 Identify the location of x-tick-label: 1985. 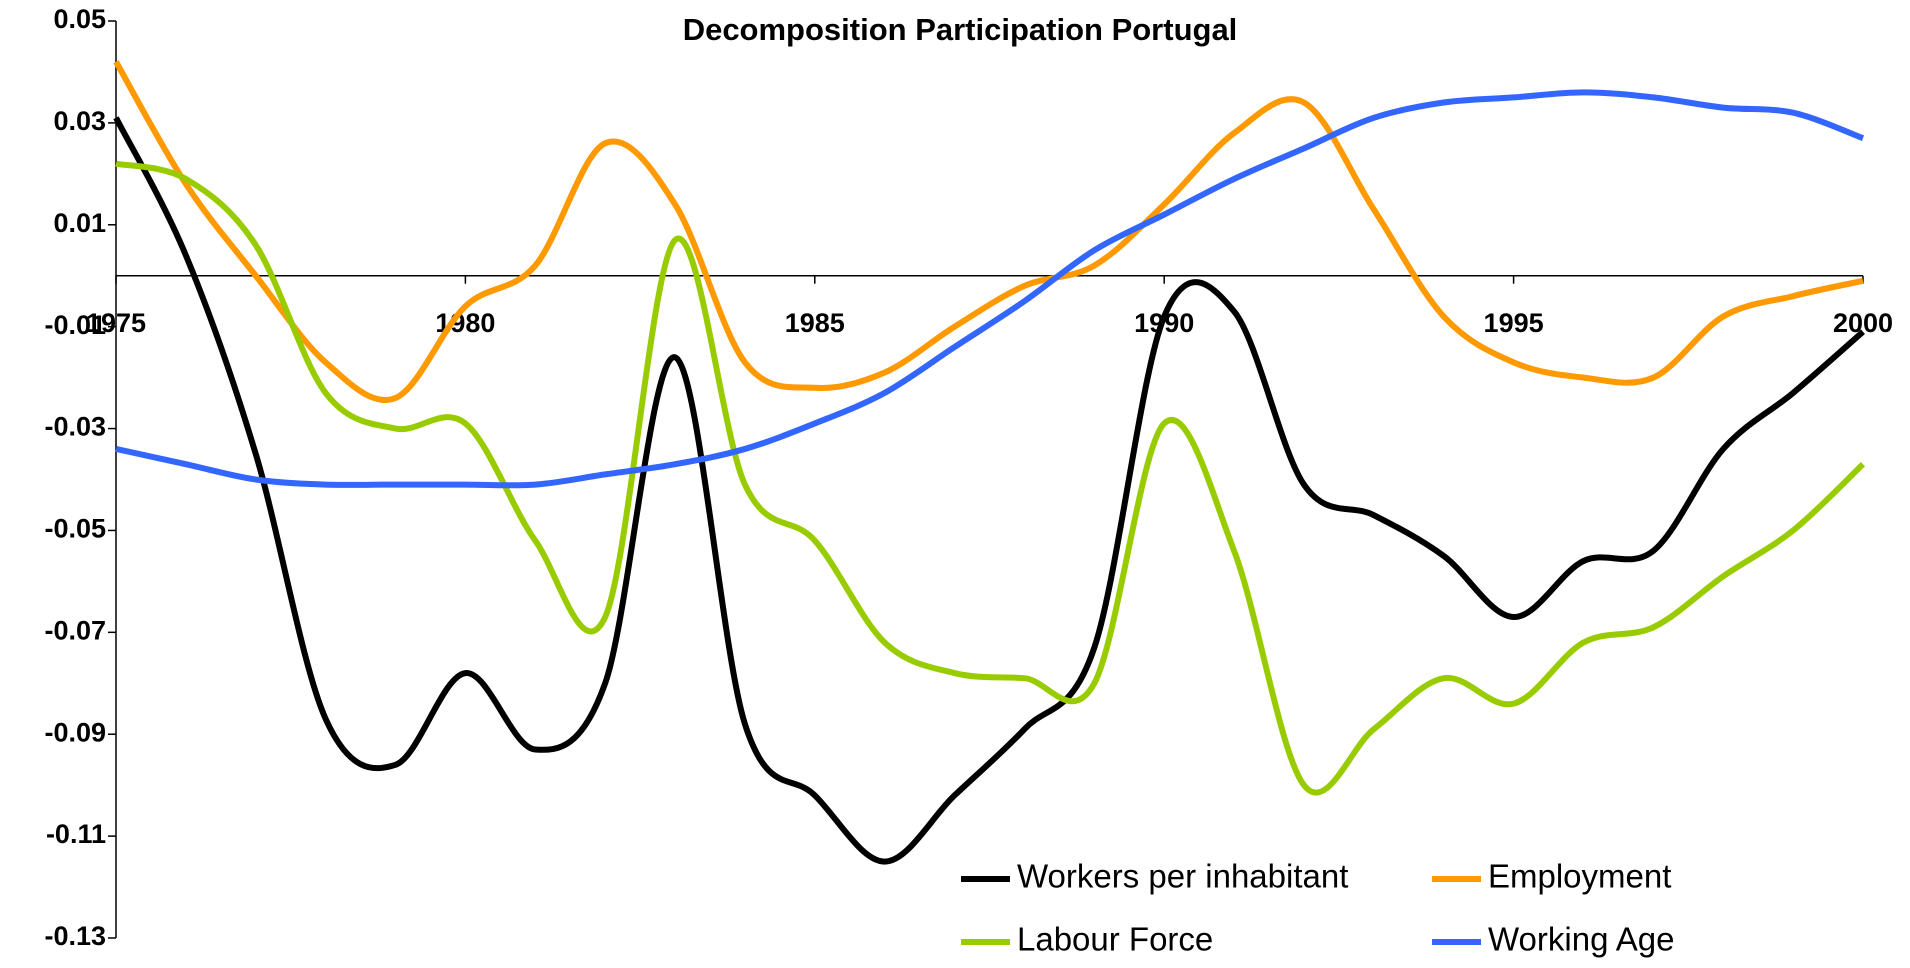
(815, 323).